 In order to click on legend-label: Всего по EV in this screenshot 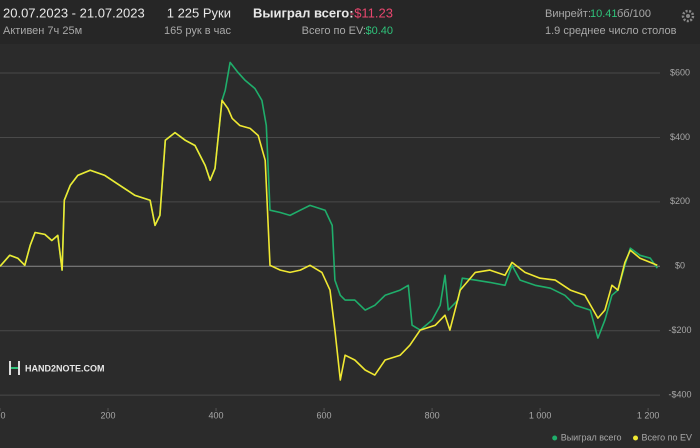, I will do `click(667, 437)`.